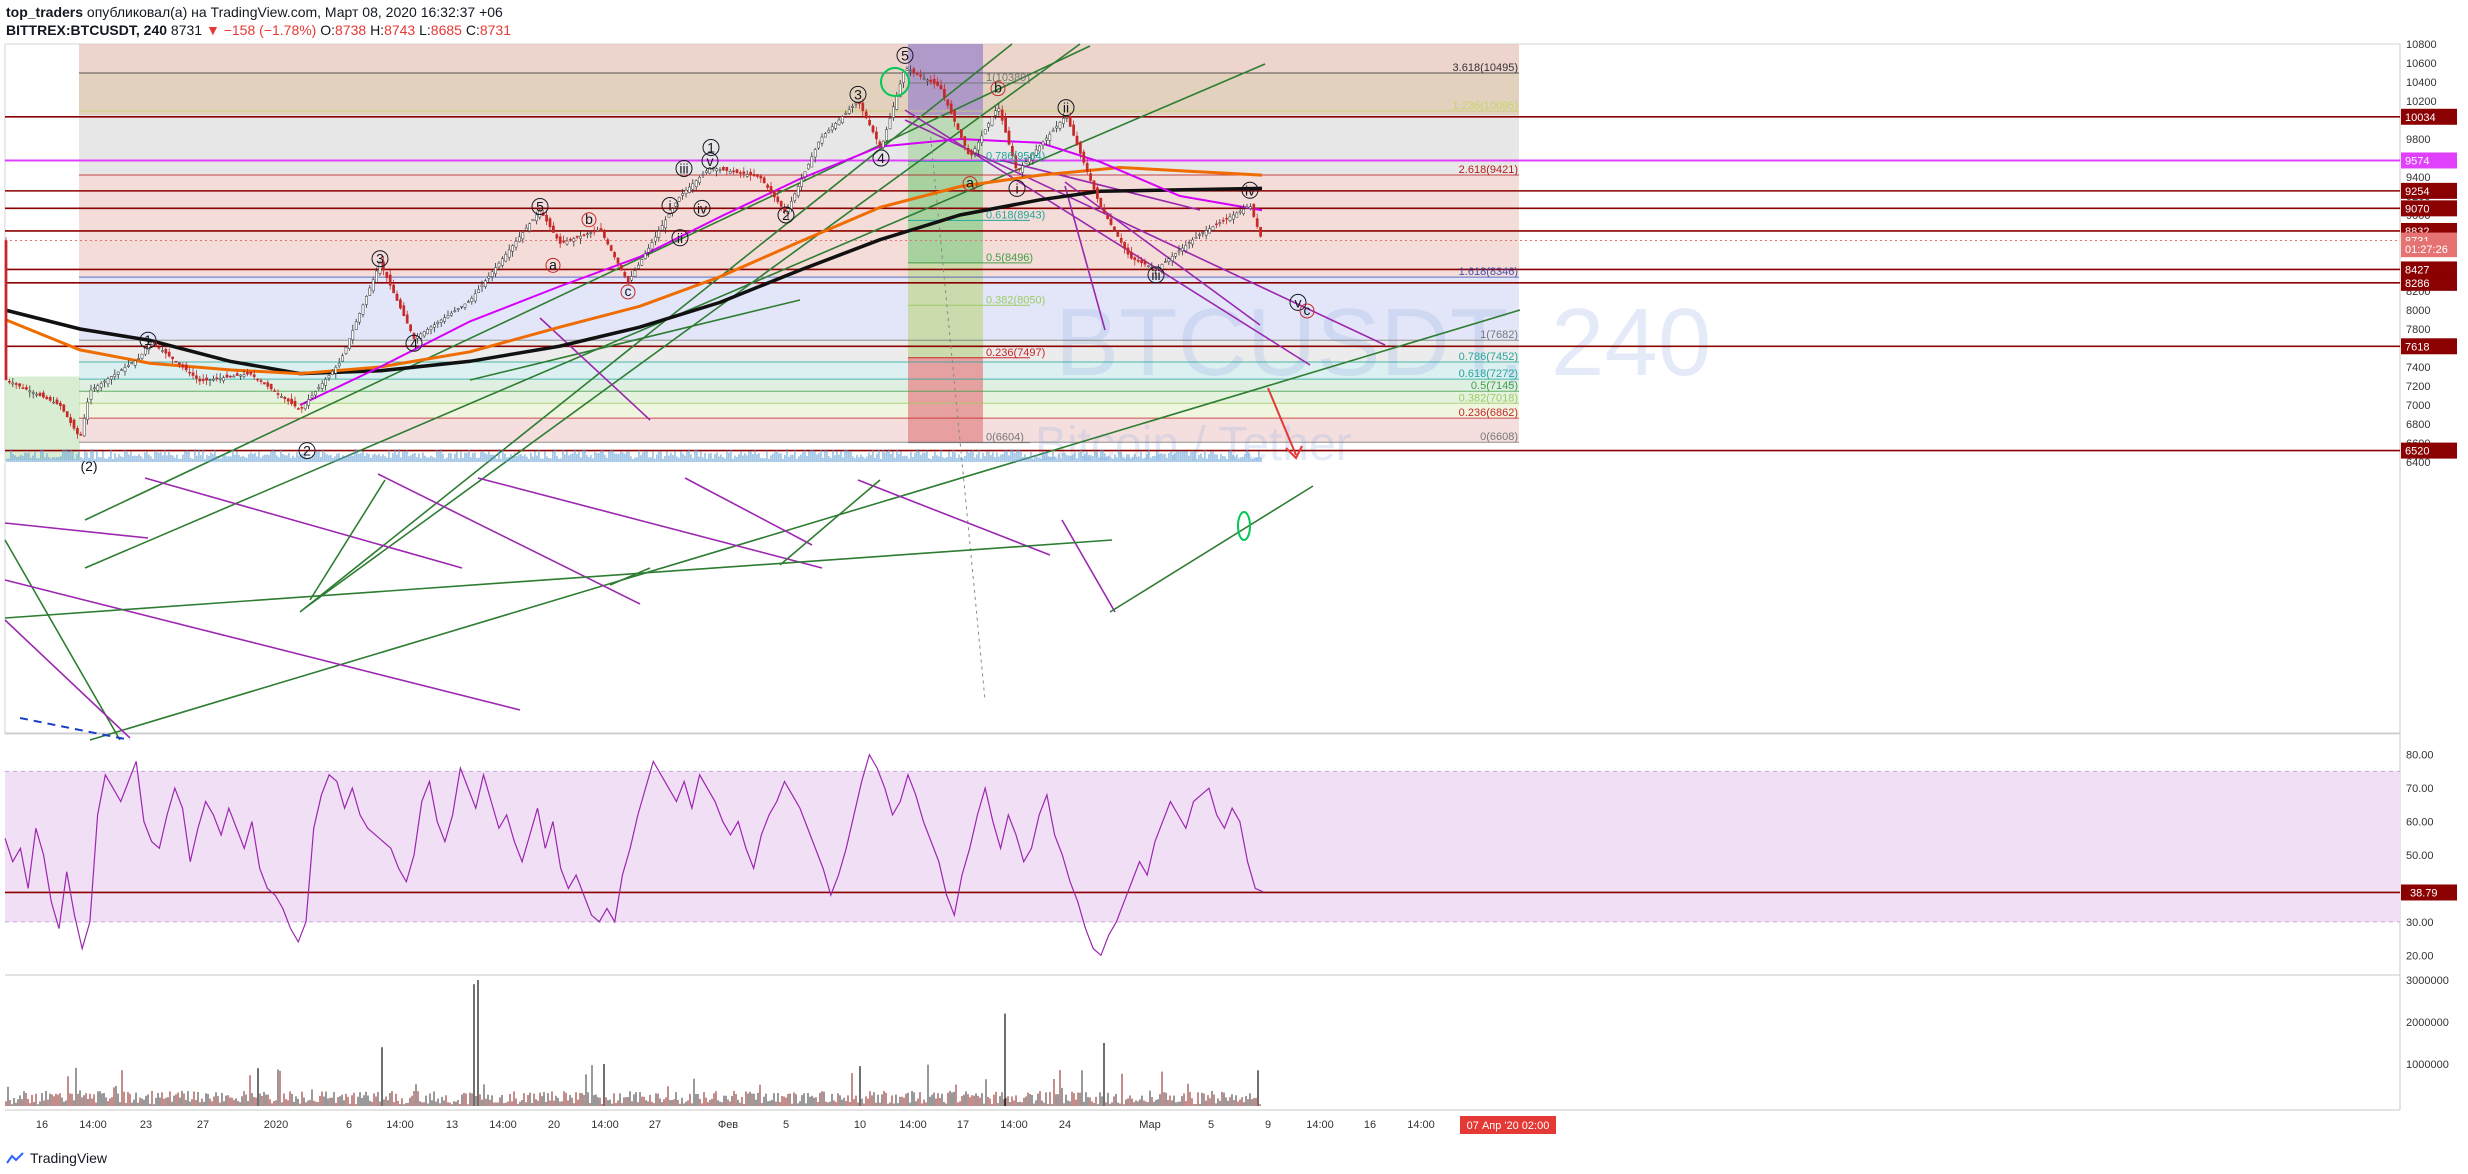 This screenshot has height=1174, width=2468. What do you see at coordinates (87, 30) in the screenshot?
I see `symbol-name: BITTREX:BTCUSDT, 240` at bounding box center [87, 30].